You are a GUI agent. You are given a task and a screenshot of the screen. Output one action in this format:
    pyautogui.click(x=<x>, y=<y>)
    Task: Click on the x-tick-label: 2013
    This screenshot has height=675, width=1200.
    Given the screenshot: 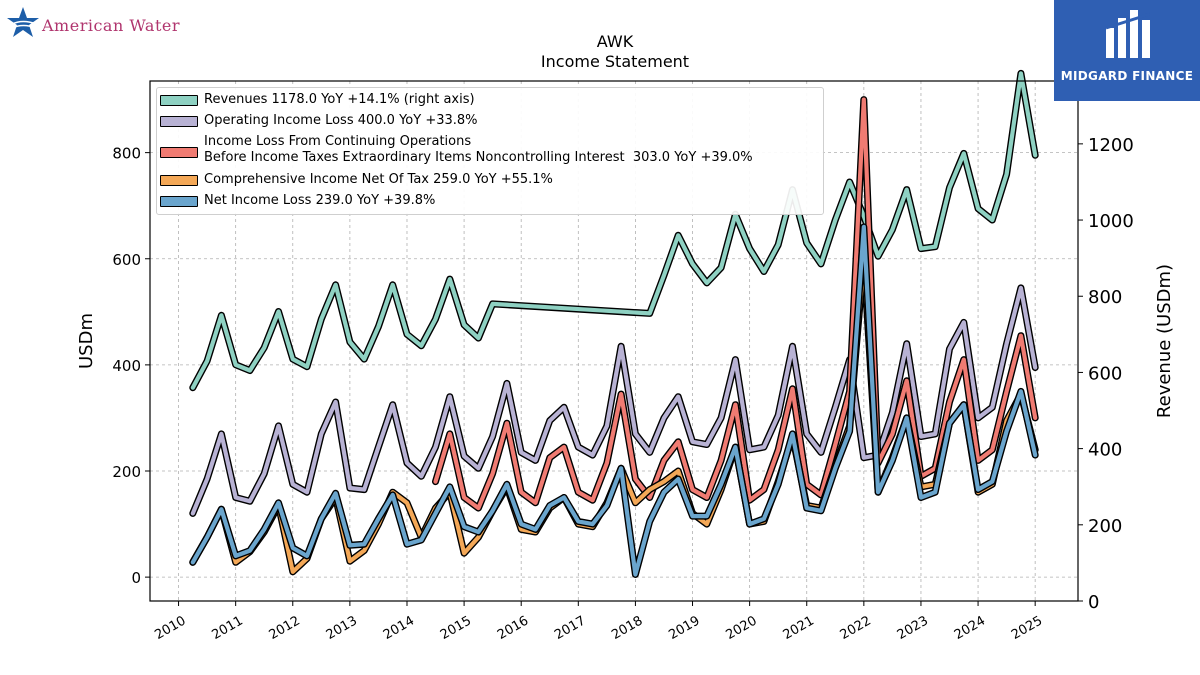 What is the action you would take?
    pyautogui.click(x=342, y=628)
    